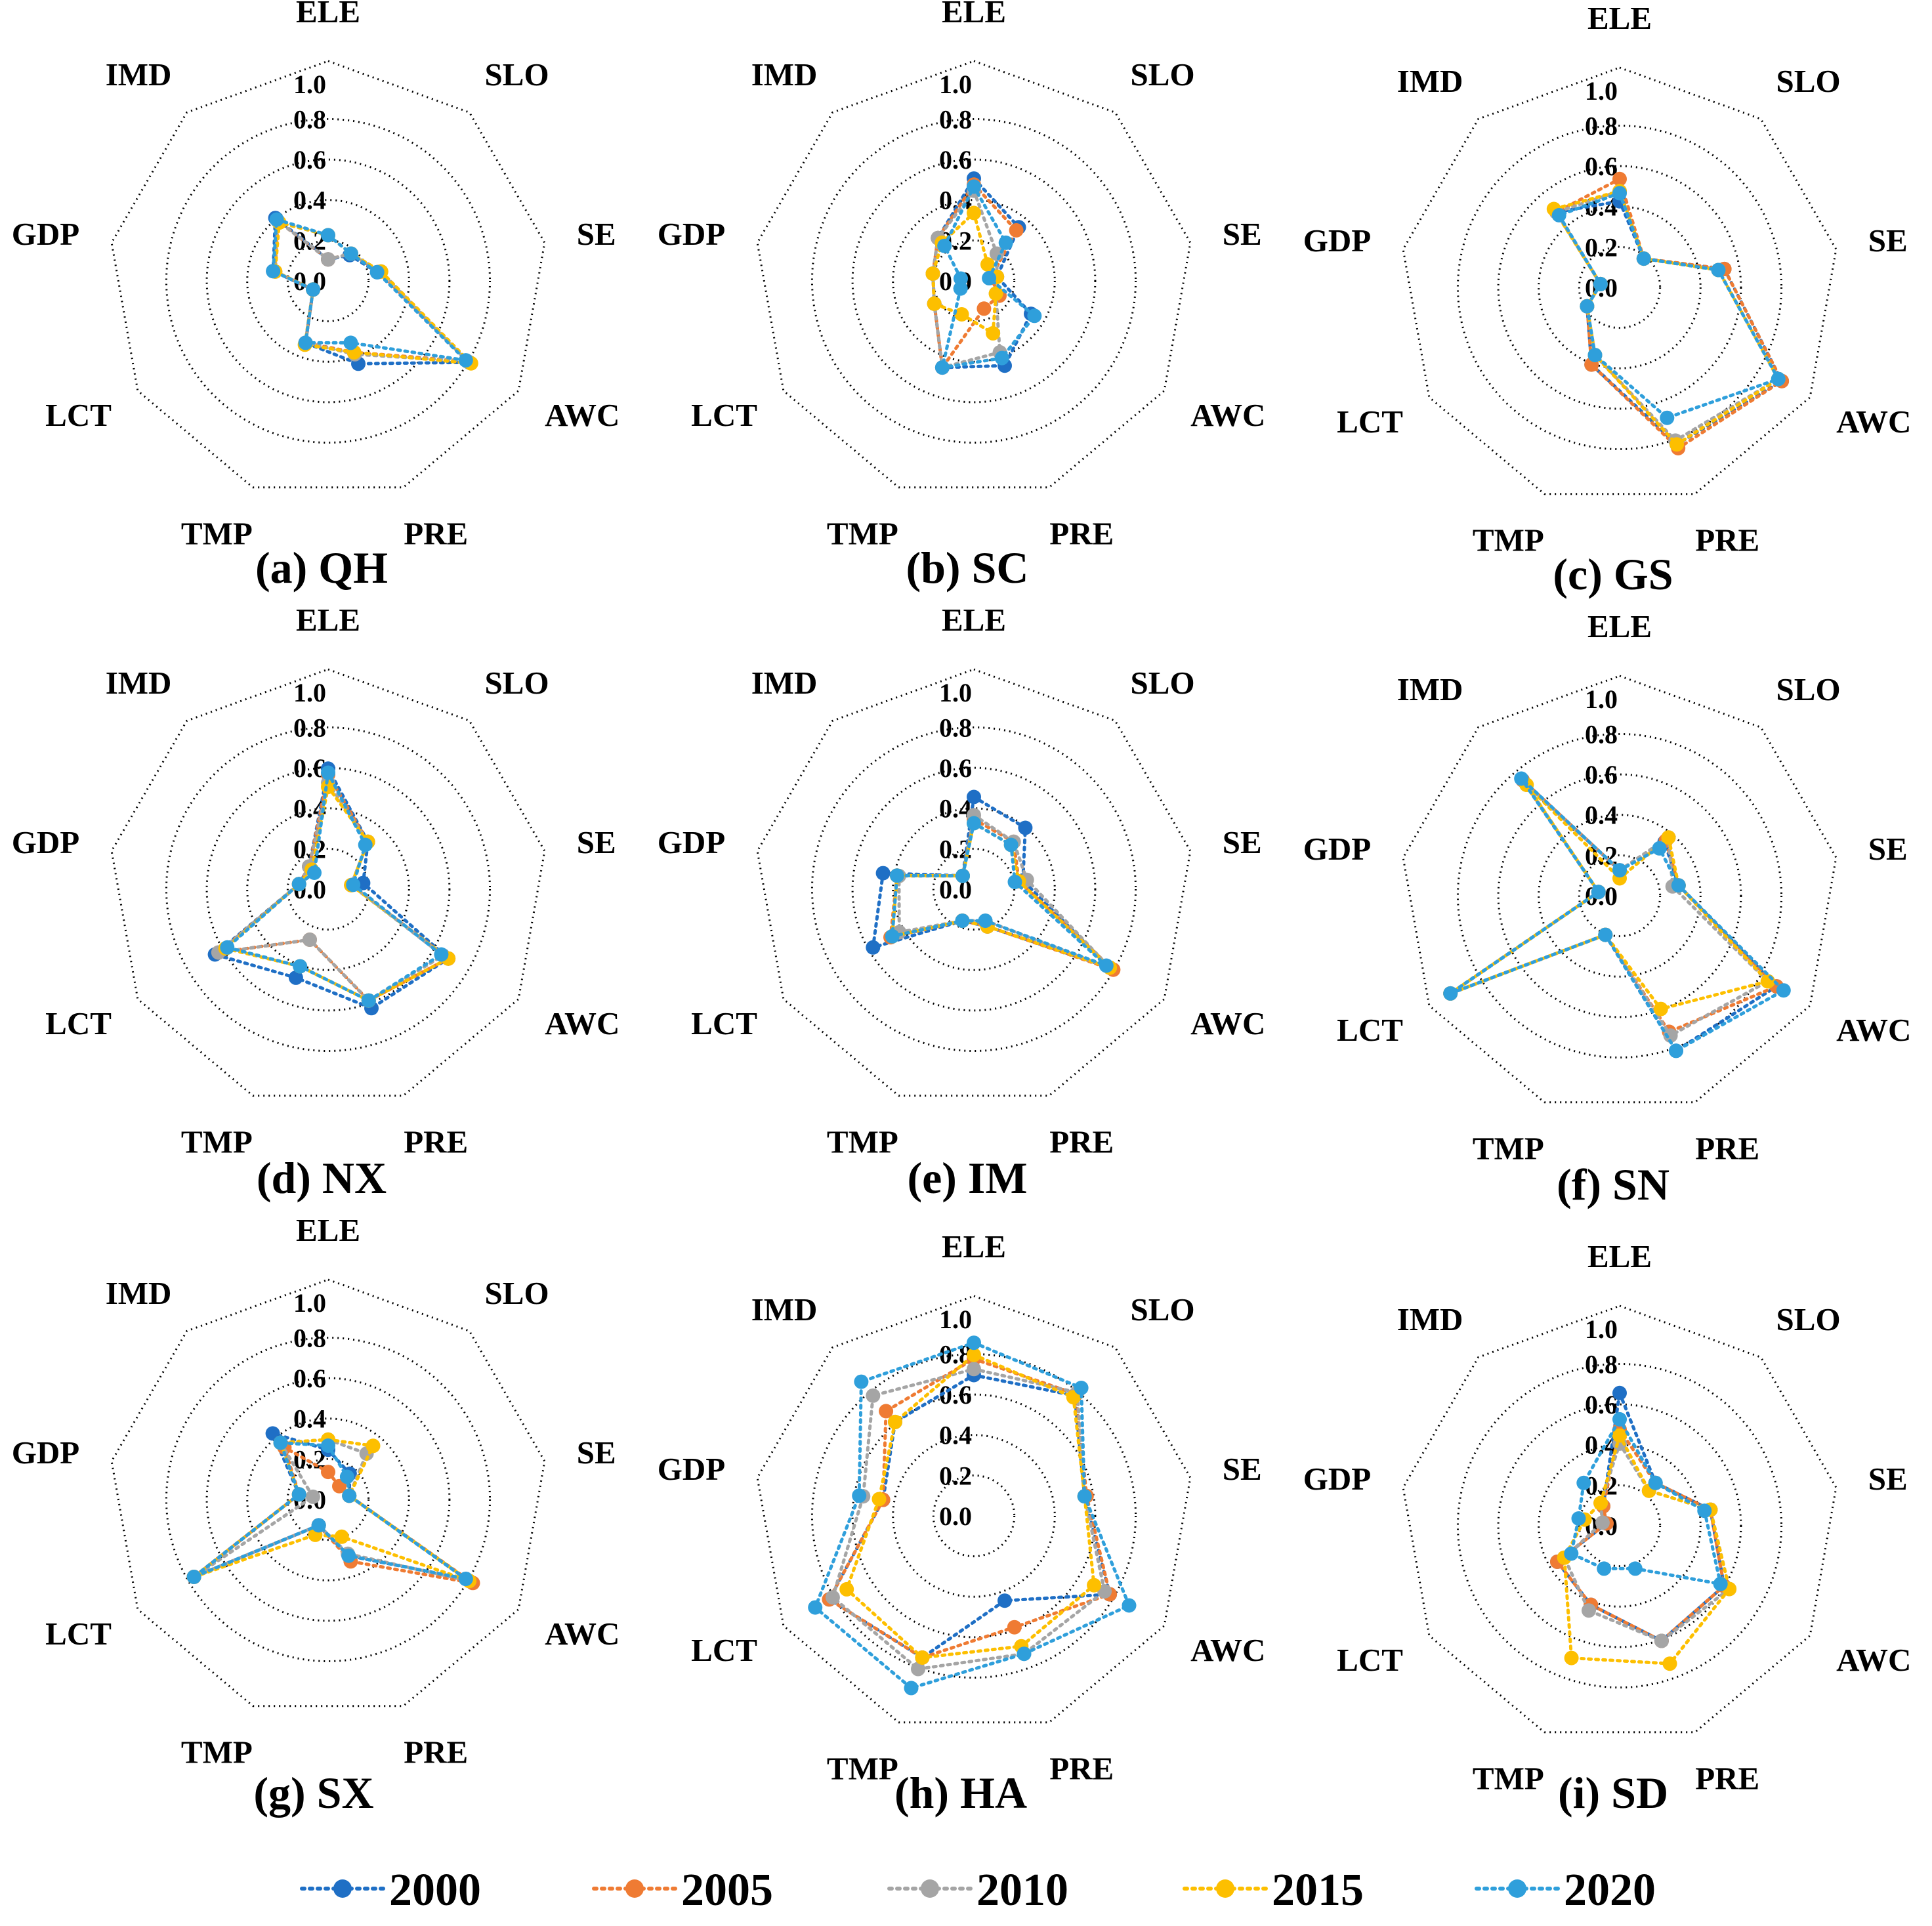  Describe the element at coordinates (313, 1793) in the screenshot. I see `panel-caption: (g) SX` at that location.